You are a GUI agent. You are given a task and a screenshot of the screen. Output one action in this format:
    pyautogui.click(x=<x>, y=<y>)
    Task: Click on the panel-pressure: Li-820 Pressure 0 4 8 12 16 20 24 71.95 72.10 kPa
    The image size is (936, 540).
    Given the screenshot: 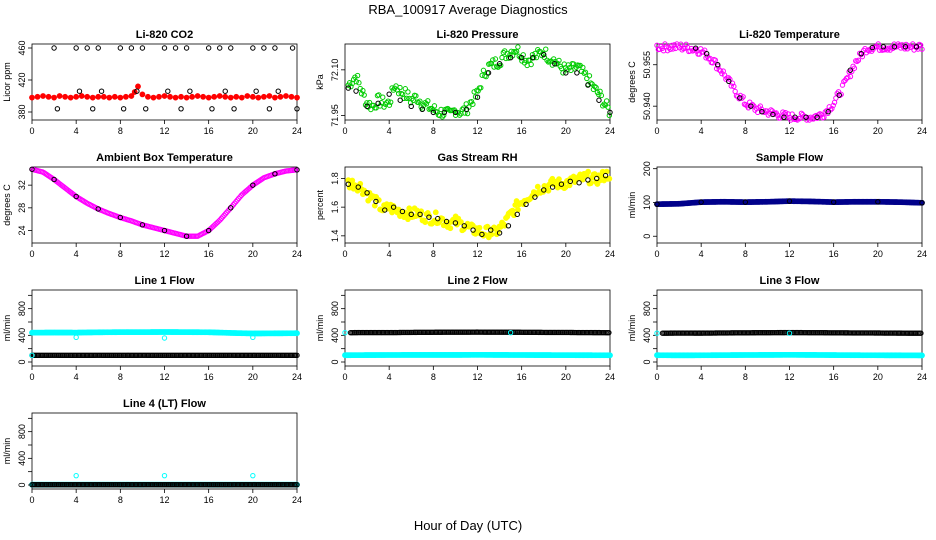 What is the action you would take?
    pyautogui.click(x=465, y=82)
    